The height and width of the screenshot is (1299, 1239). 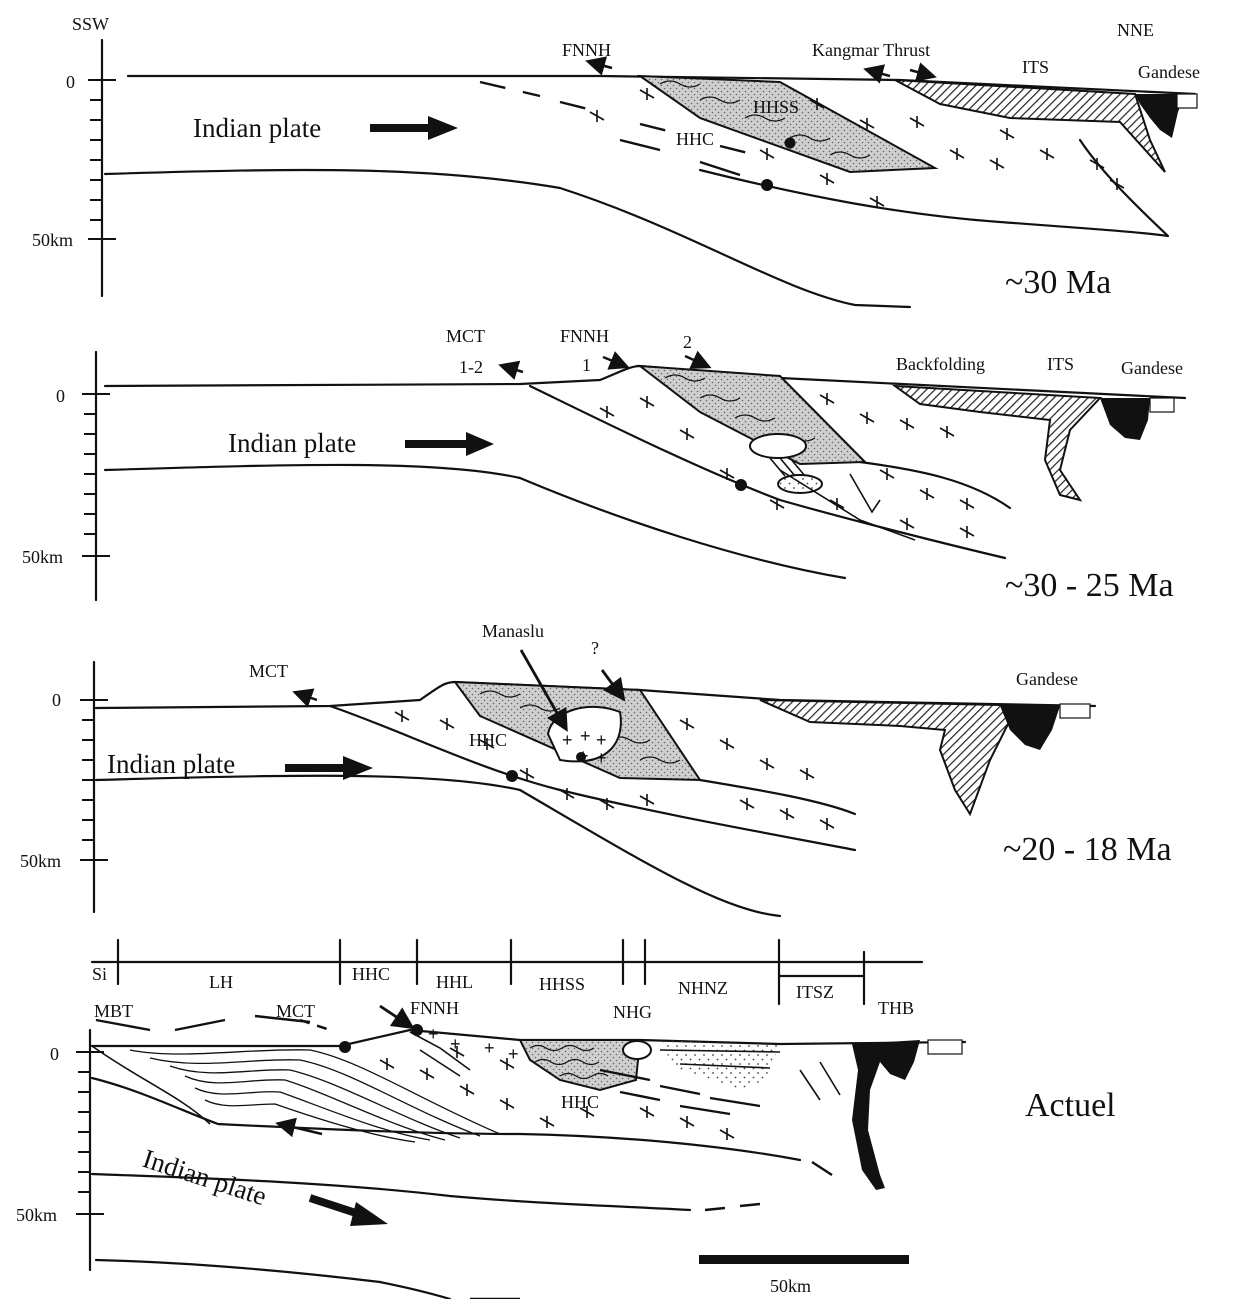 I want to click on age-label: ~30 Ma, so click(x=1058, y=282).